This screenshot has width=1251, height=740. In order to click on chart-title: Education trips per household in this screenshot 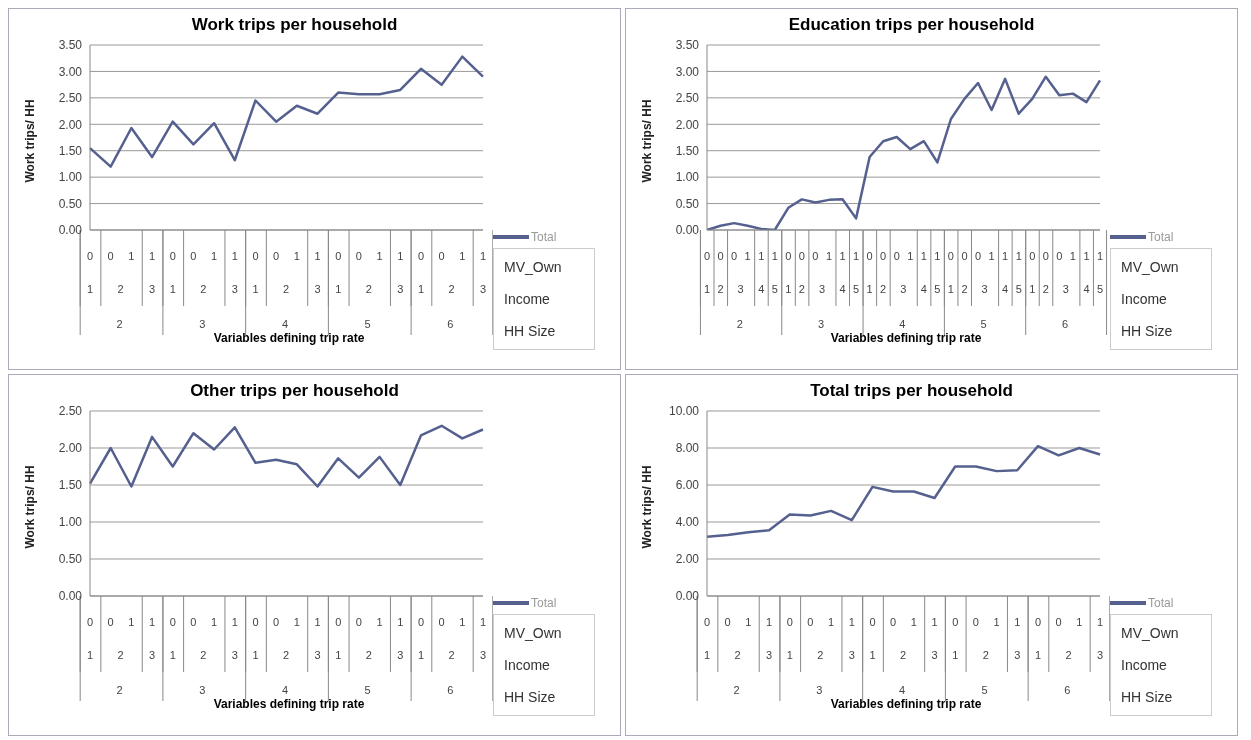, I will do `click(911, 25)`.